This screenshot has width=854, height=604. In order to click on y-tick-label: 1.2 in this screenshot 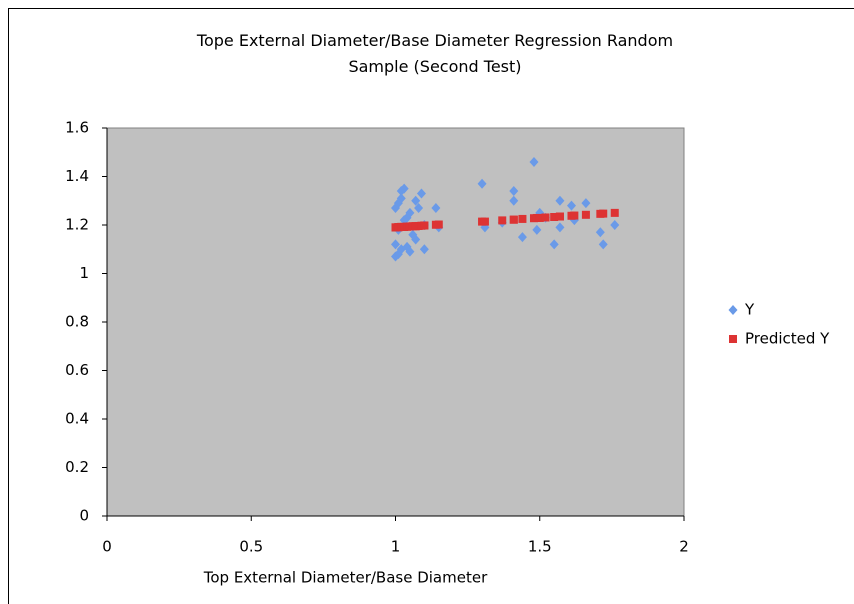, I will do `click(77, 225)`.